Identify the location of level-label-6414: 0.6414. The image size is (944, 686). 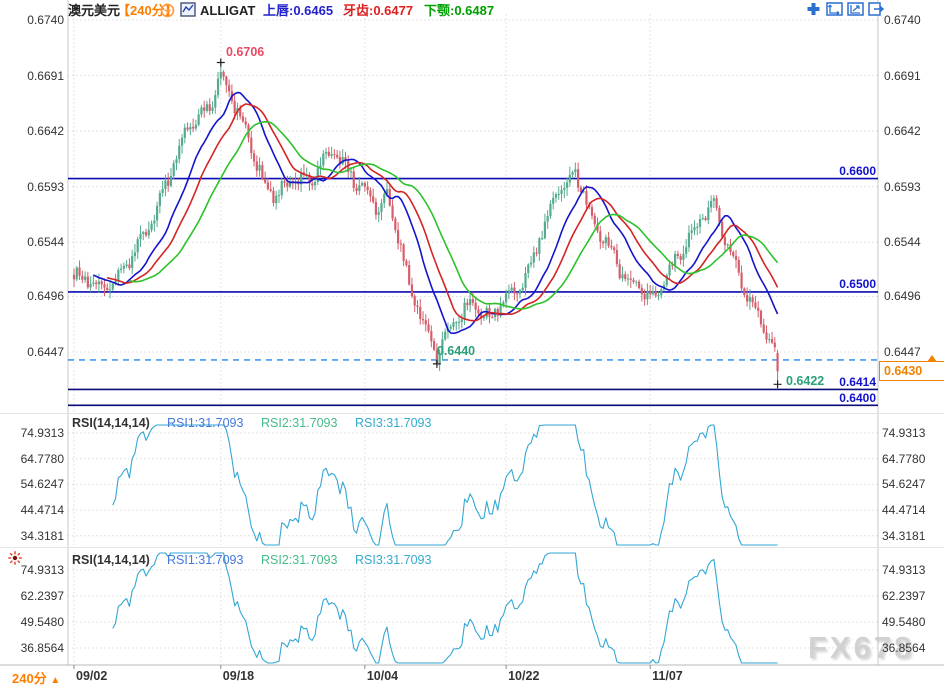
(857, 382).